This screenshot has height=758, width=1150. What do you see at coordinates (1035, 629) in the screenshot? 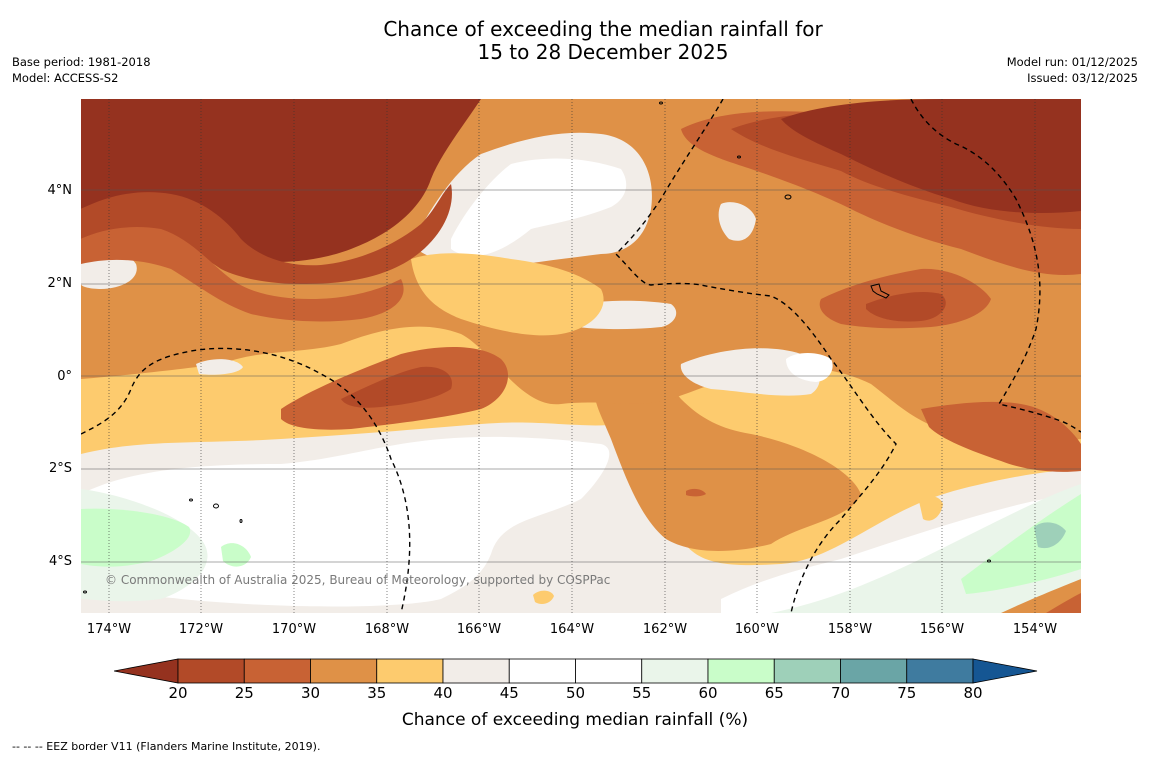
I see `lon-label: 154°W` at bounding box center [1035, 629].